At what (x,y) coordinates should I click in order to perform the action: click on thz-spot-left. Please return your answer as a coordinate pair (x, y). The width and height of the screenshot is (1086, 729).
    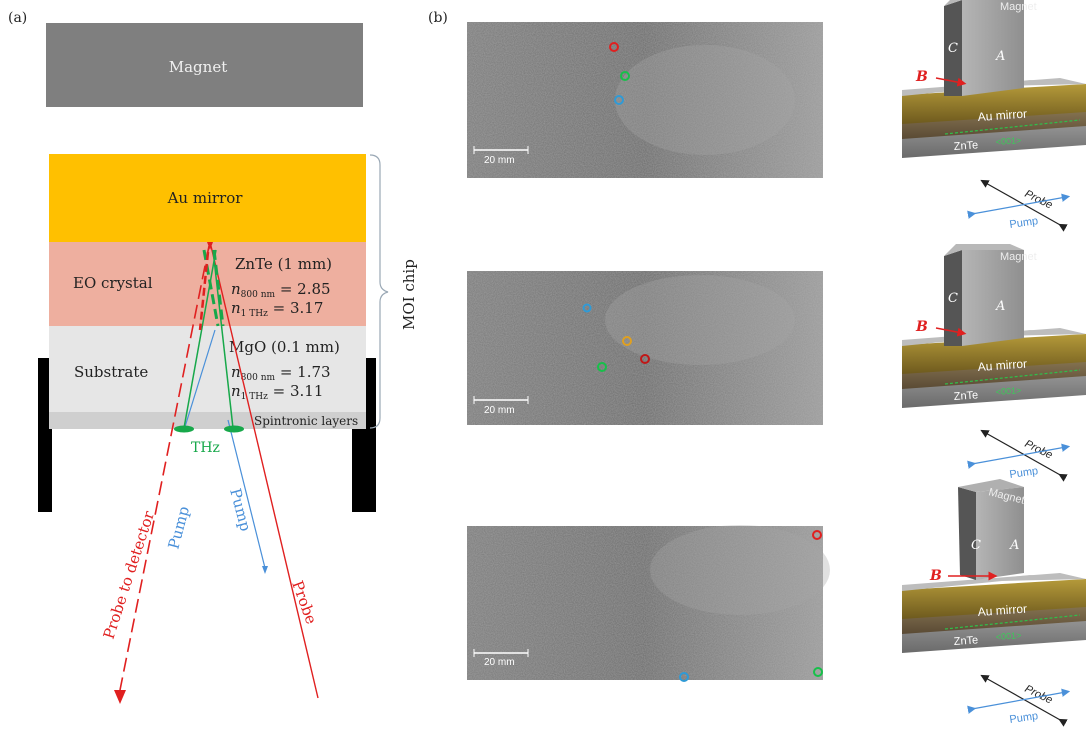
    Looking at the image, I should click on (184, 429).